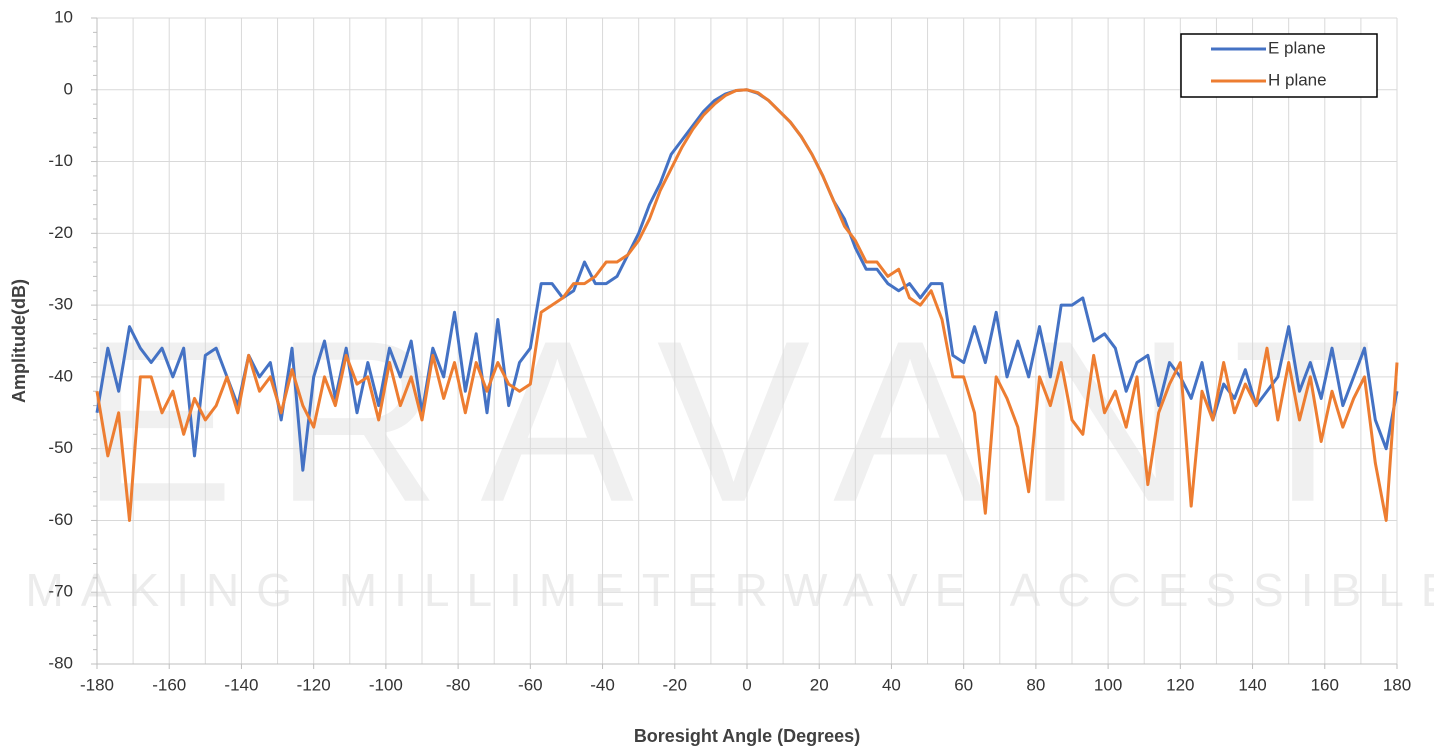  Describe the element at coordinates (60, 375) in the screenshot. I see `y-tick-label: -40` at that location.